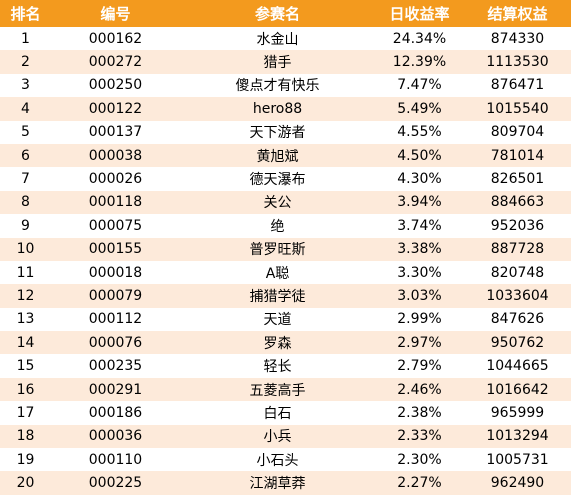  Describe the element at coordinates (419, 342) in the screenshot. I see `daily-return-cell: 2.97%` at that location.